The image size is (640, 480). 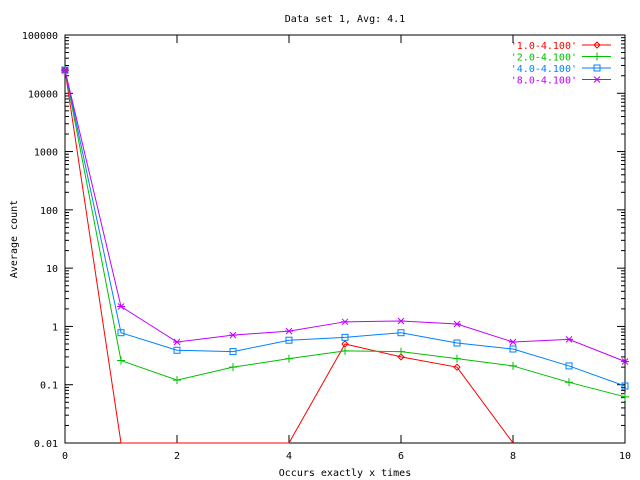 What do you see at coordinates (46, 153) in the screenshot?
I see `y-tick-label: 1000` at bounding box center [46, 153].